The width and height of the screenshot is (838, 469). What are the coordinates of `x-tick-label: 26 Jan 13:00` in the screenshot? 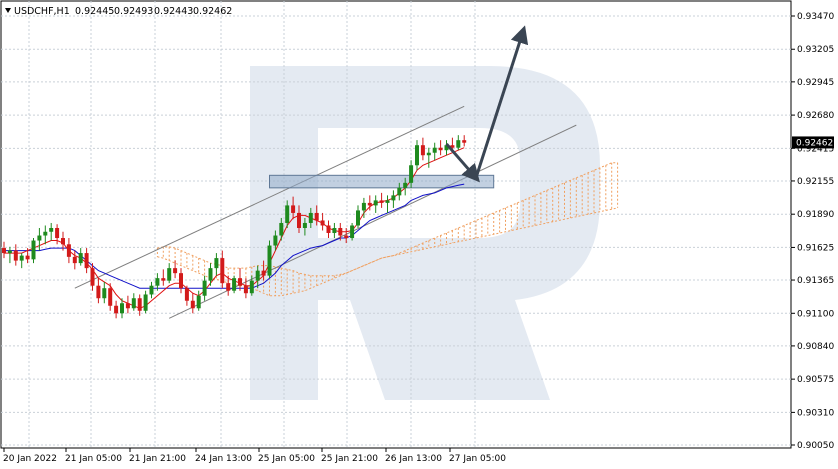 It's located at (413, 459).